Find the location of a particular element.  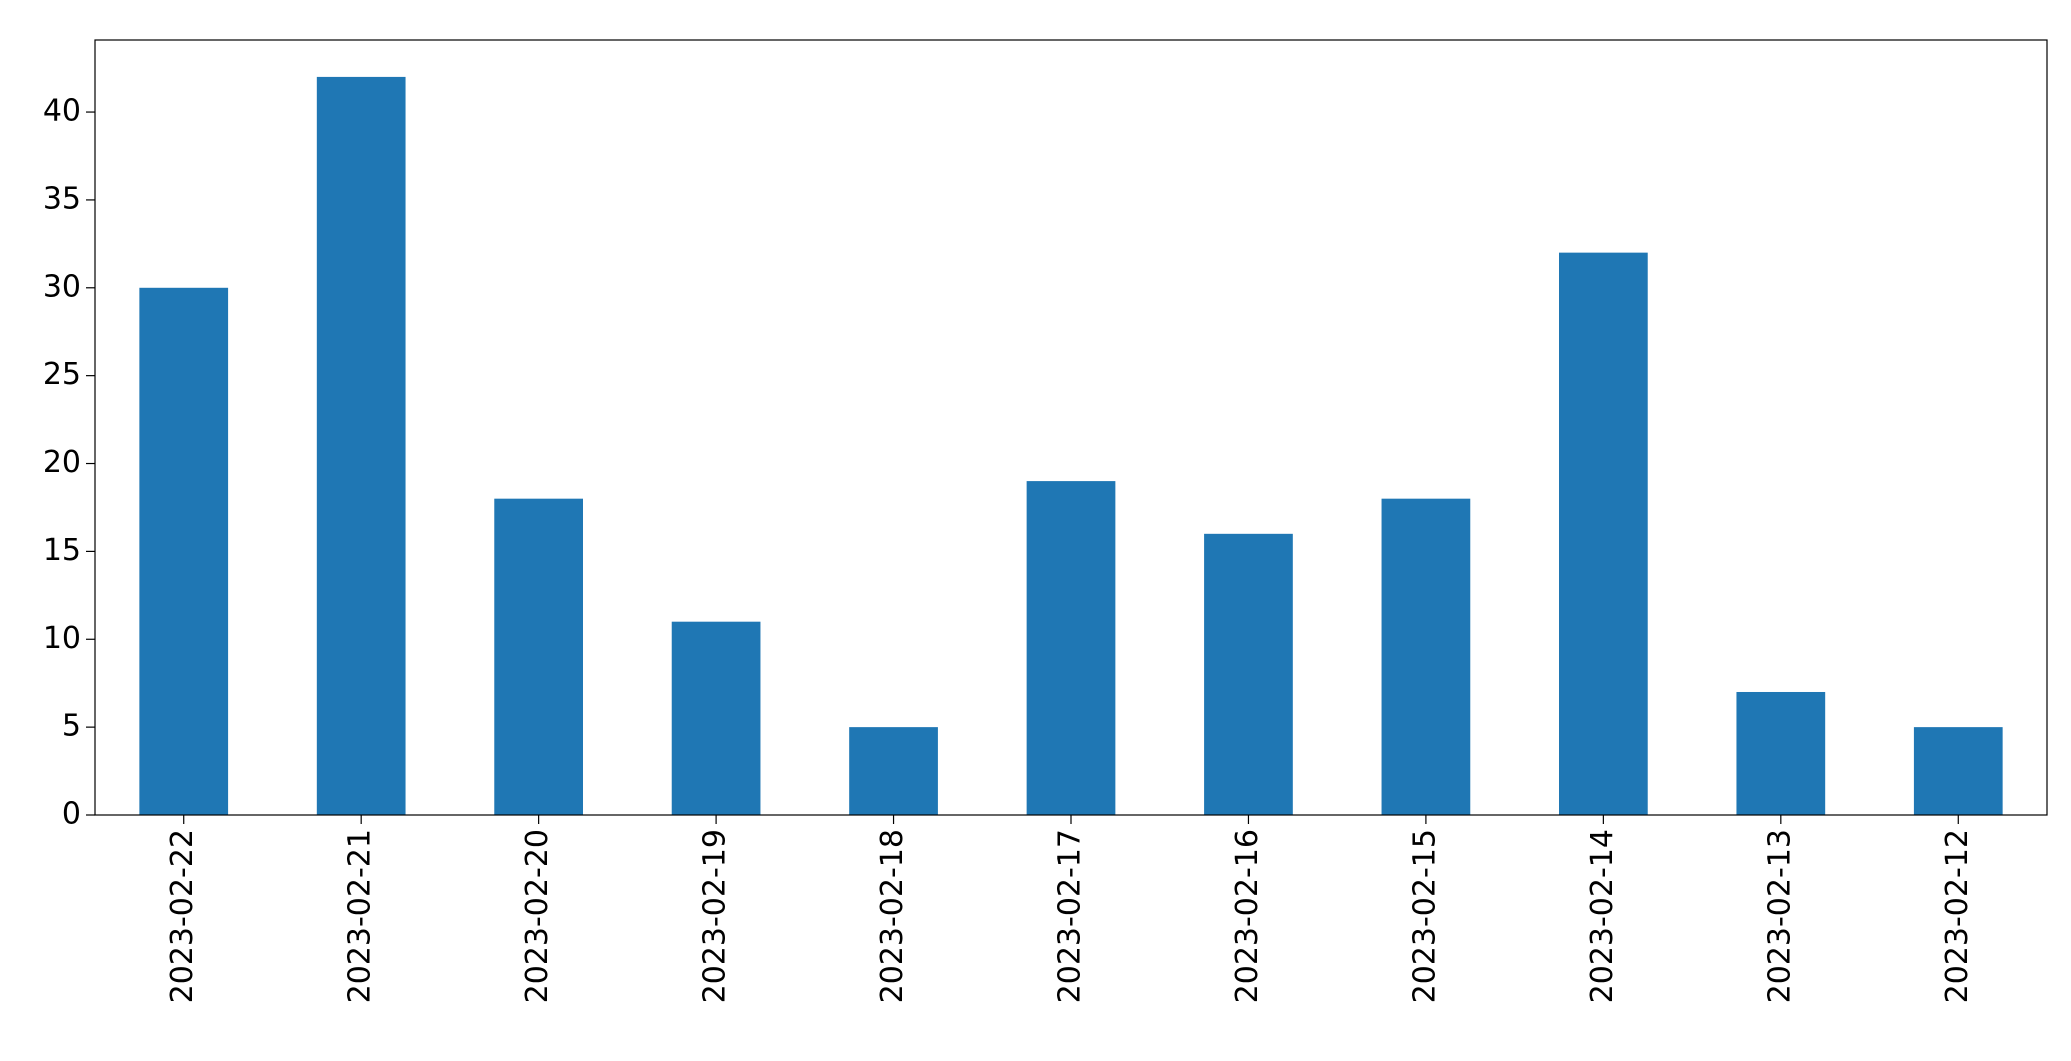

y-tick-label: 15 is located at coordinates (62, 550).